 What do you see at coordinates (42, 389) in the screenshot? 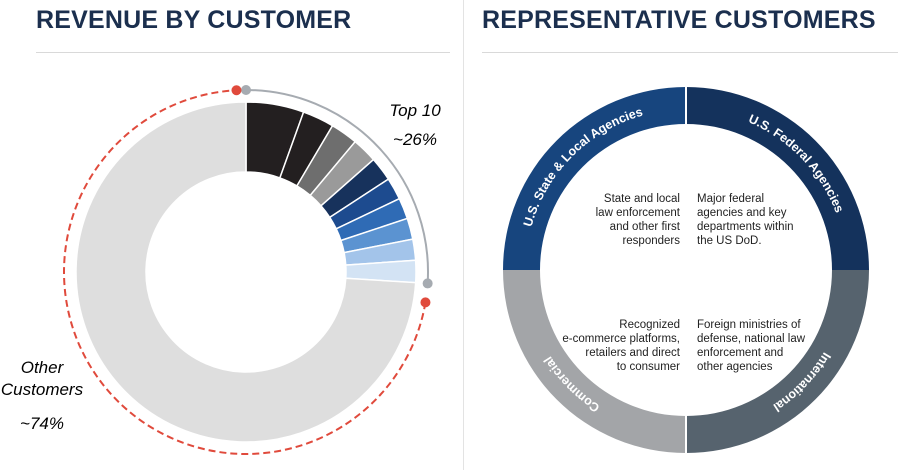
I see `other-label-line2: Customers` at bounding box center [42, 389].